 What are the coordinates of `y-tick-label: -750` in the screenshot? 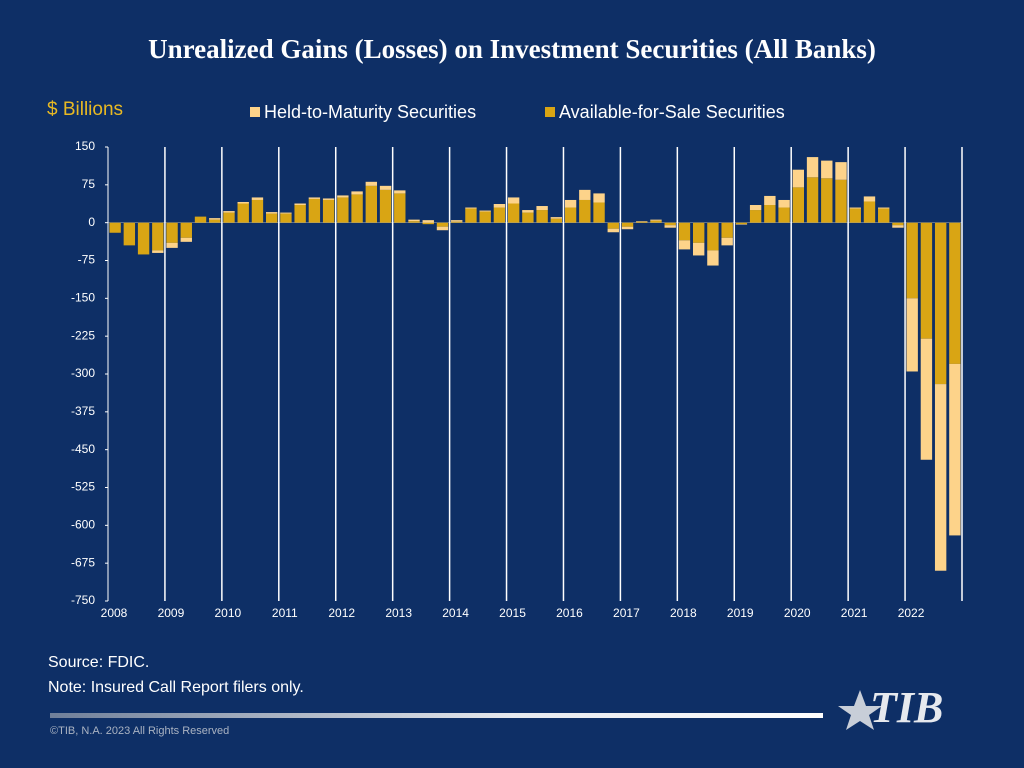 It's located at (83, 600).